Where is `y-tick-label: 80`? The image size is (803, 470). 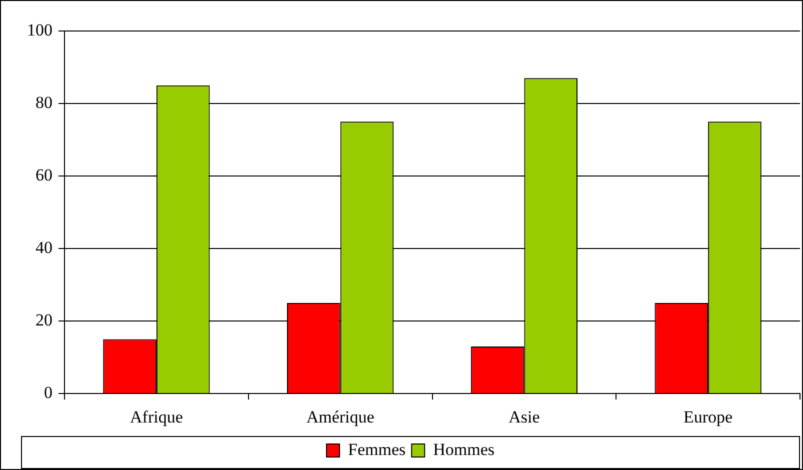 y-tick-label: 80 is located at coordinates (44, 102).